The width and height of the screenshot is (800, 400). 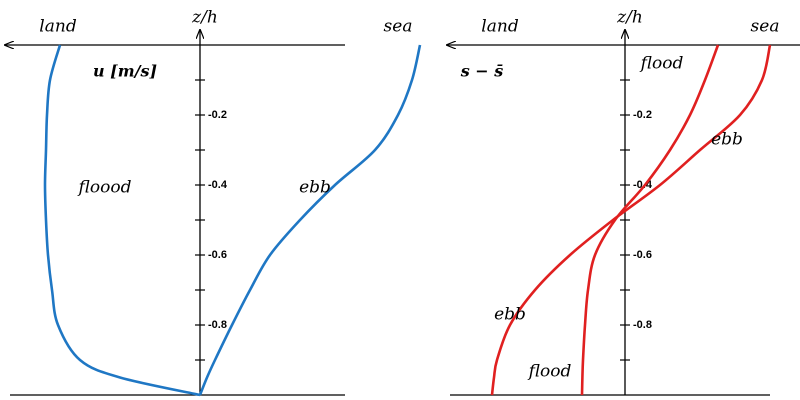 I want to click on series-label: flood, so click(x=661, y=64).